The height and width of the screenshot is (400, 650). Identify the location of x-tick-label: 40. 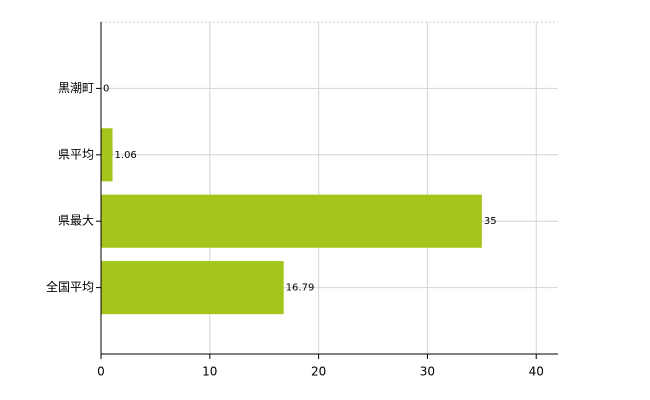
(536, 372).